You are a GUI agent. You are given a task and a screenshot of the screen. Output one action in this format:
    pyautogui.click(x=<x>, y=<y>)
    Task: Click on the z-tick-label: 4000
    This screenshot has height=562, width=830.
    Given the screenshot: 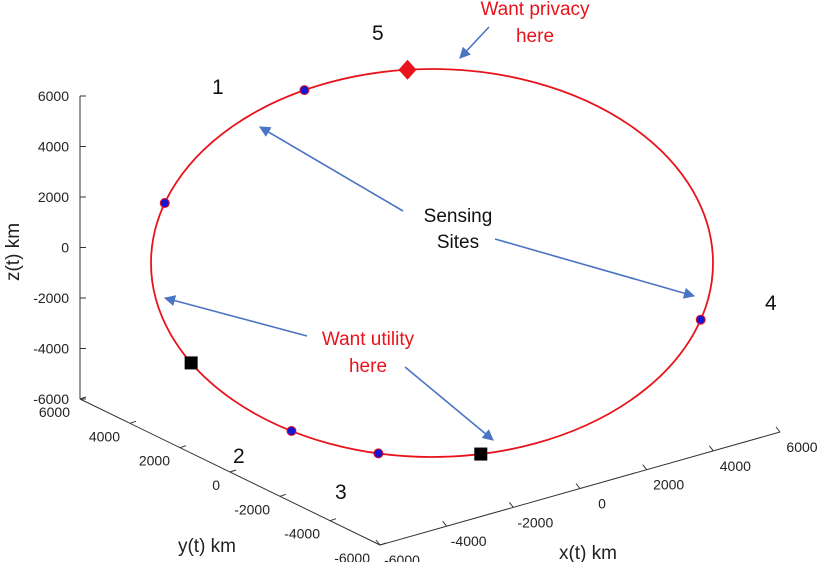 What is the action you would take?
    pyautogui.click(x=53, y=147)
    